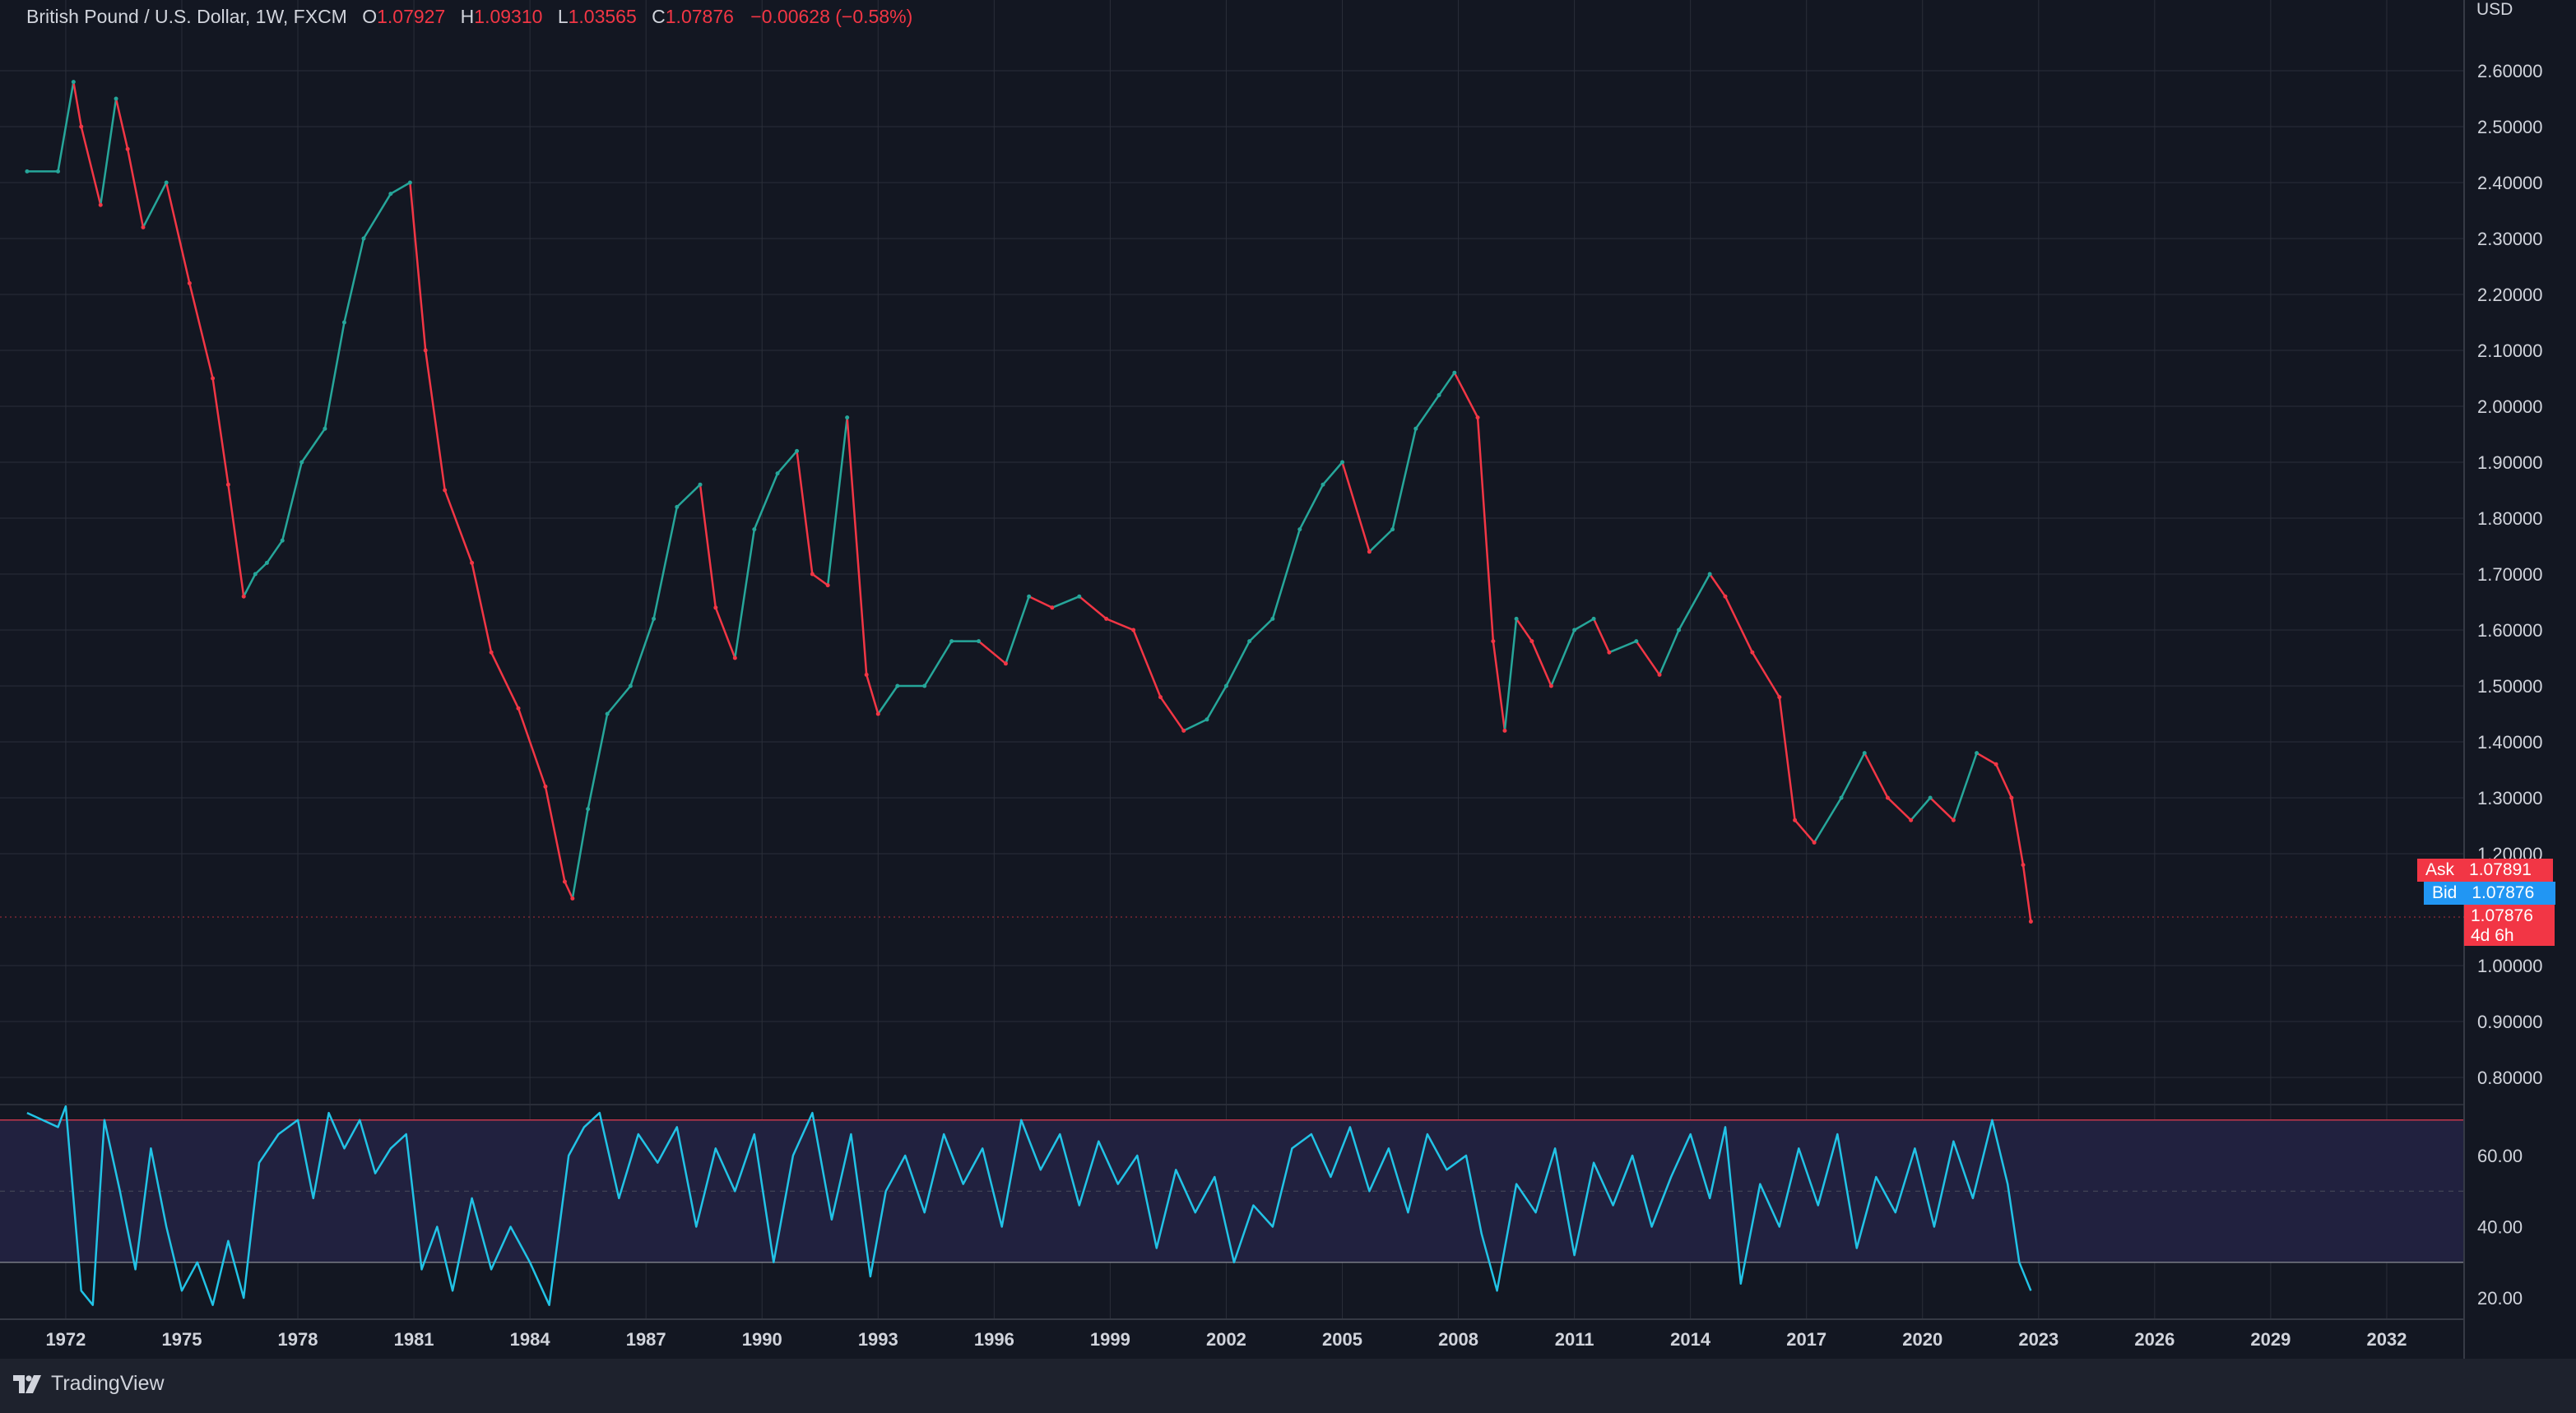  I want to click on currency-label: USD, so click(2494, 9).